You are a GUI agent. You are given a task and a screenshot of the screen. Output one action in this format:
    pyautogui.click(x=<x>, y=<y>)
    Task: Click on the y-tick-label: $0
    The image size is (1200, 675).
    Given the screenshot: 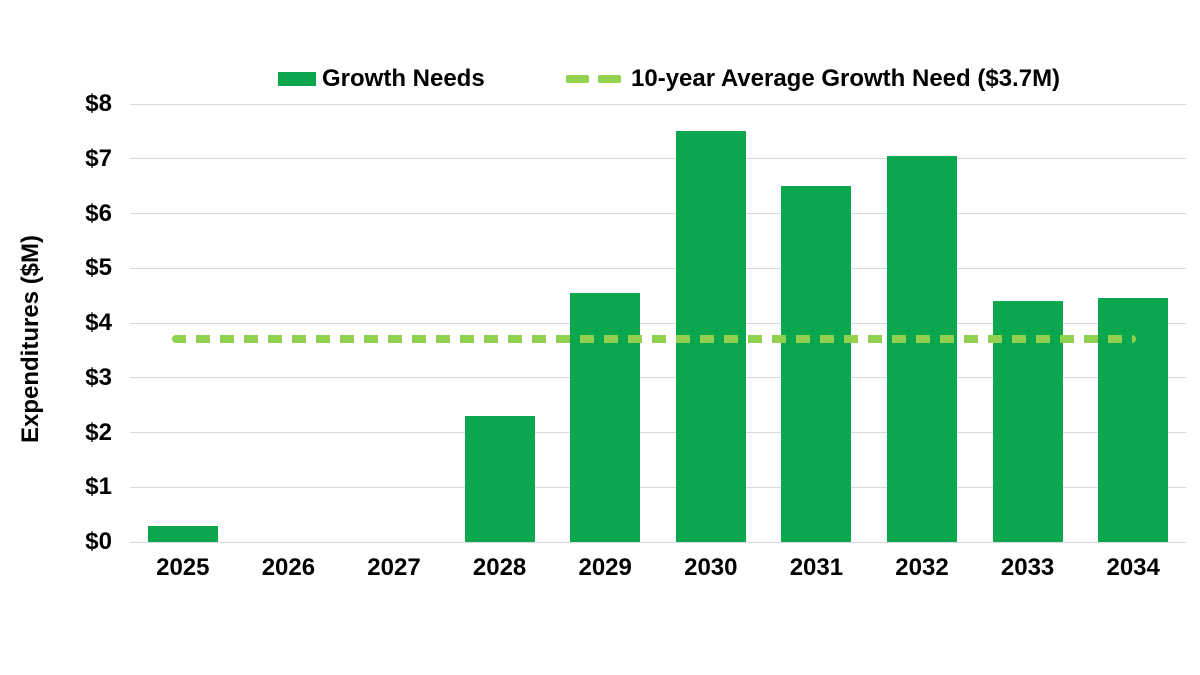 What is the action you would take?
    pyautogui.click(x=98, y=541)
    